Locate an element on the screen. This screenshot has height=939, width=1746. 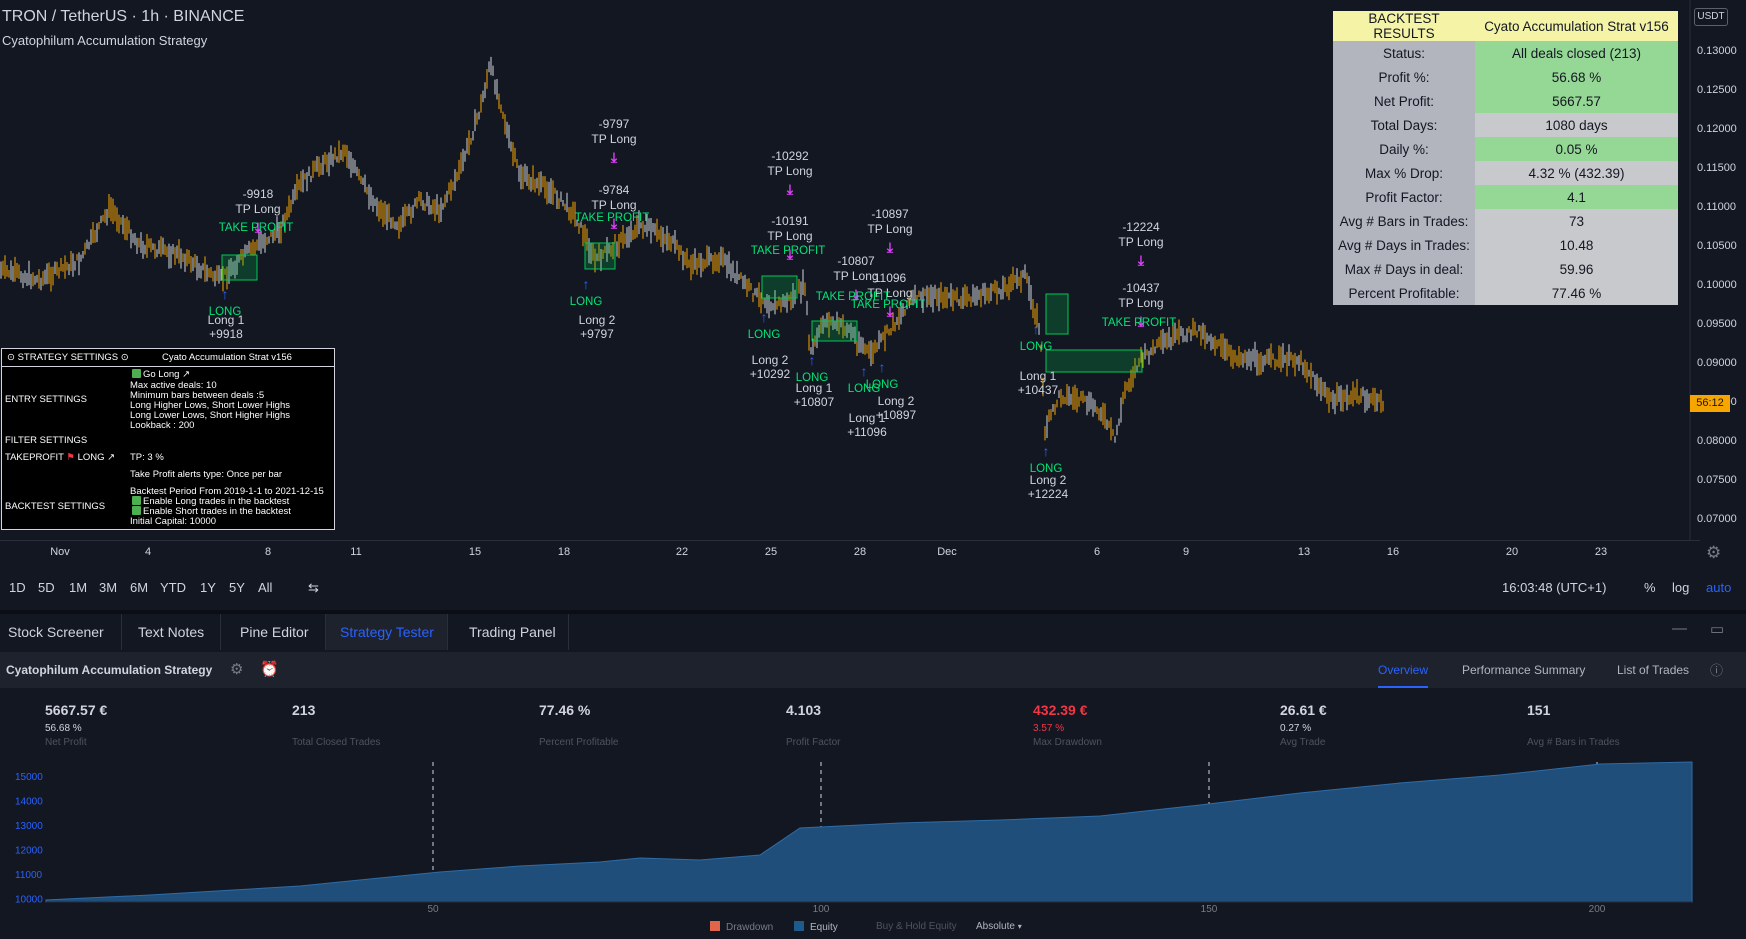
metric-value: 77.46 % is located at coordinates (565, 710).